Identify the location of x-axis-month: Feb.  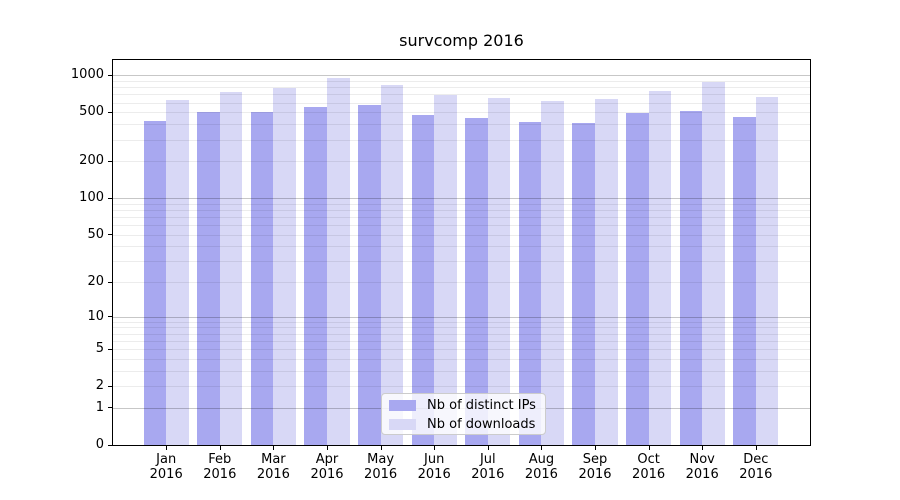
(220, 459).